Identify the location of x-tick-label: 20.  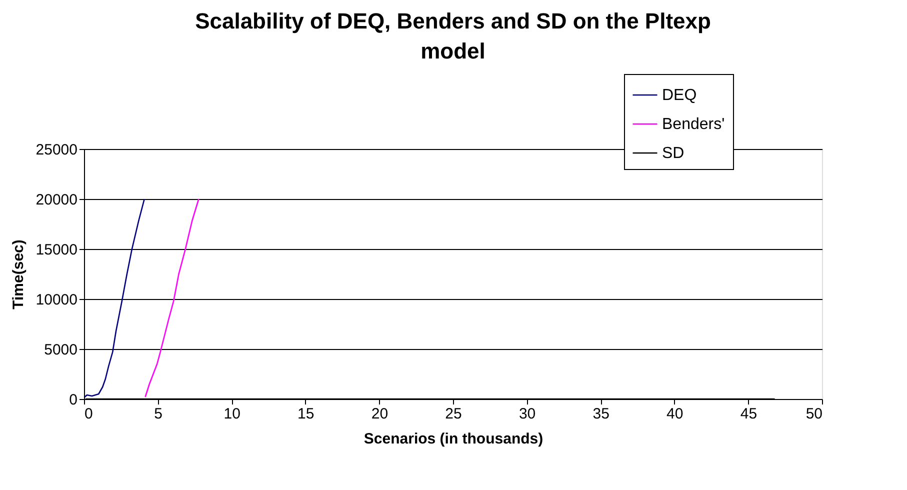
(379, 414).